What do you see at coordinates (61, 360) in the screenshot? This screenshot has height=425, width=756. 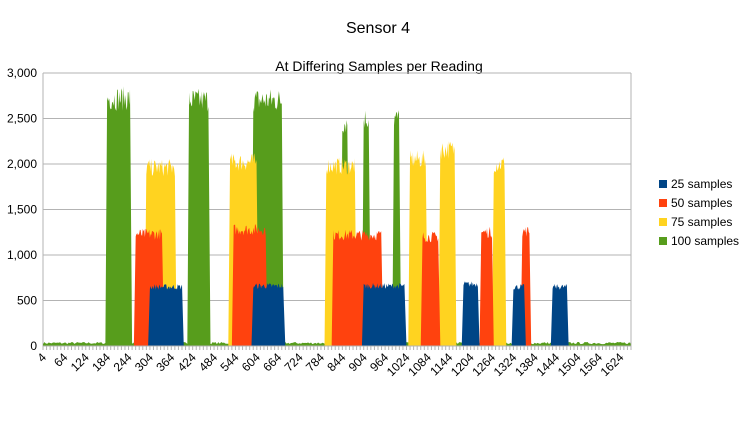 I see `x-tick-label: 64` at bounding box center [61, 360].